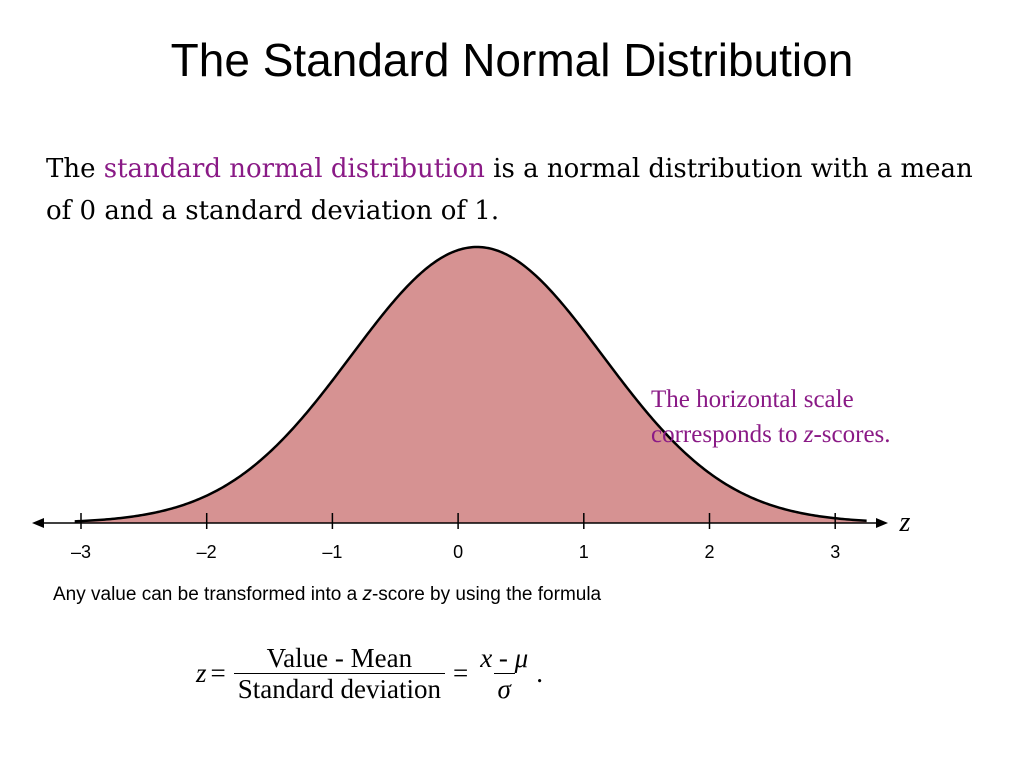  Describe the element at coordinates (808, 434) in the screenshot. I see `note-z-variable: z` at that location.